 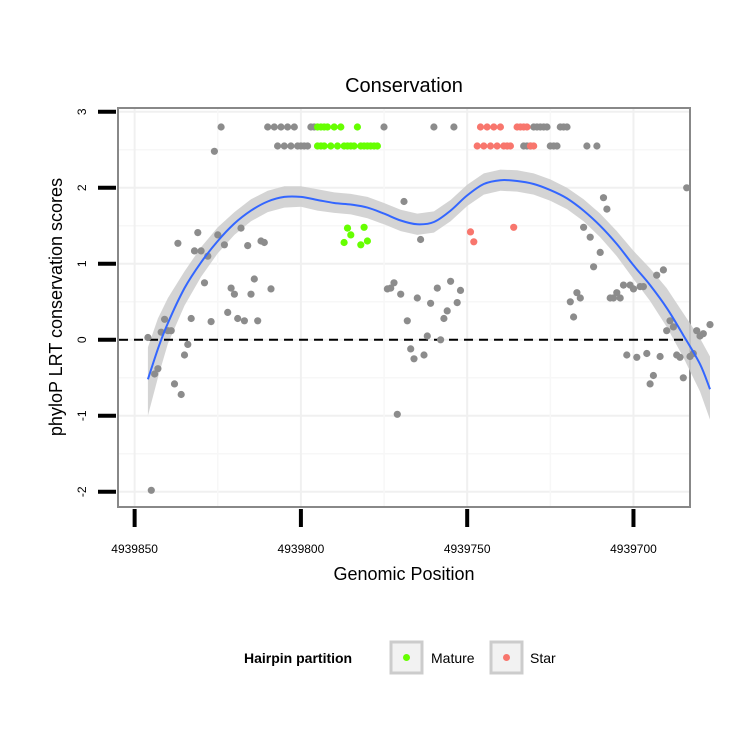 What do you see at coordinates (56, 307) in the screenshot?
I see `y-axis-title: phyloP LRT conservation scores` at bounding box center [56, 307].